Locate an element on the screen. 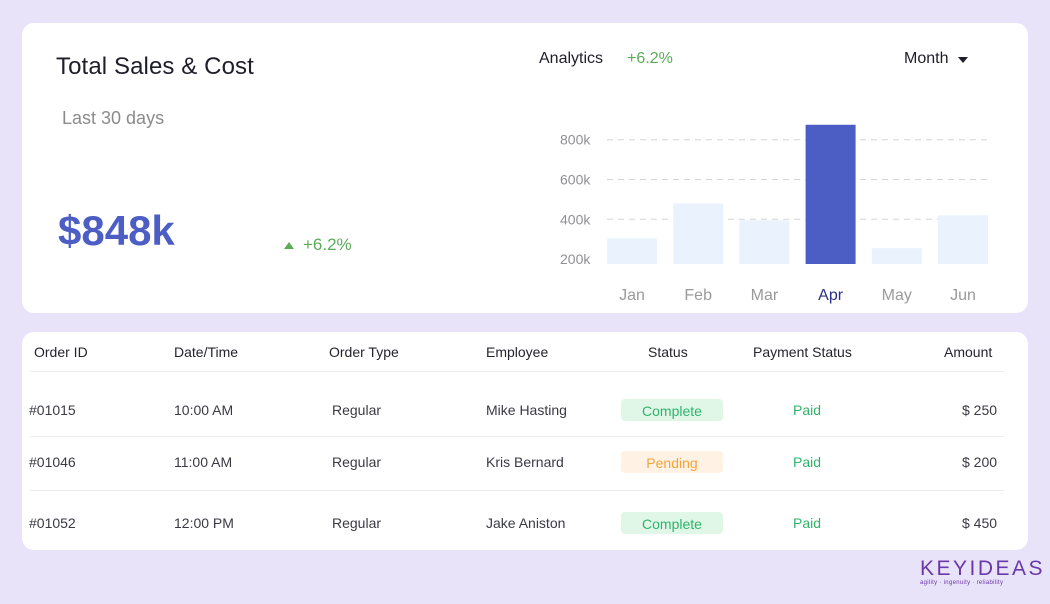 This screenshot has width=1050, height=604. col-order-id: Order ID is located at coordinates (61, 352).